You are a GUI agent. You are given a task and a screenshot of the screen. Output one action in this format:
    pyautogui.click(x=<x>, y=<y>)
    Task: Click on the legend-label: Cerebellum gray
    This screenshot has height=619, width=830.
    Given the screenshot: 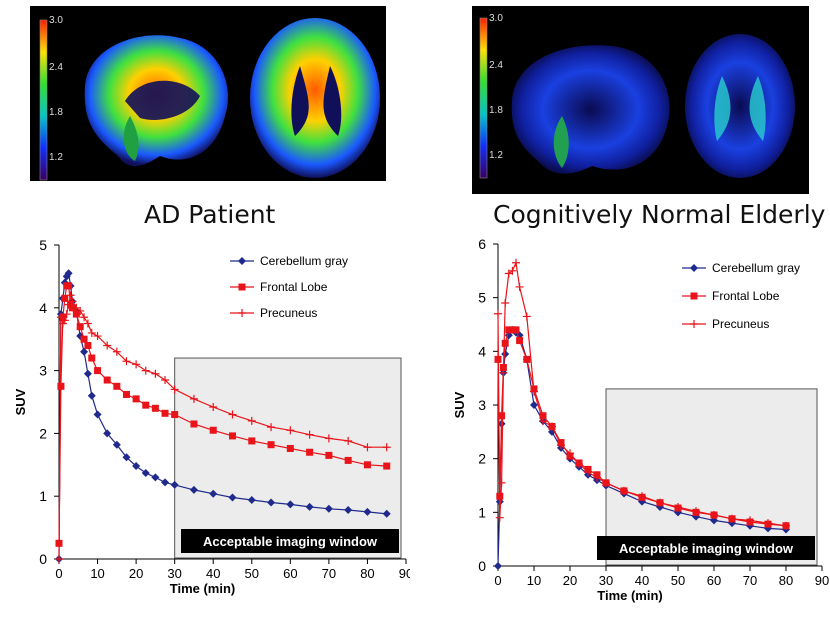 What is the action you would take?
    pyautogui.click(x=304, y=261)
    